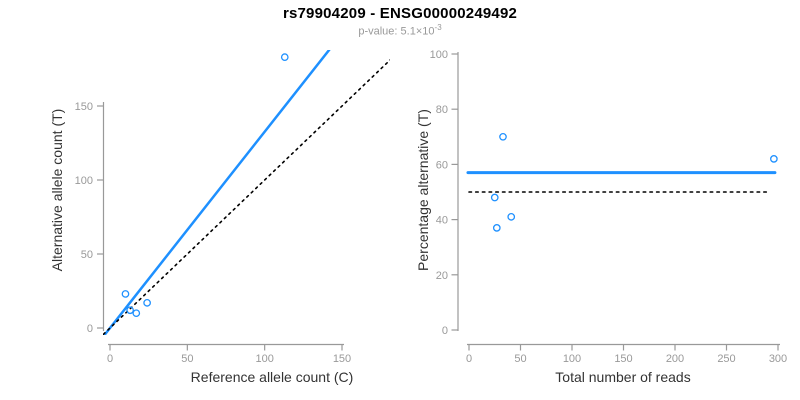 Image resolution: width=800 pixels, height=400 pixels. What do you see at coordinates (438, 27) in the screenshot?
I see `p-value-exponent: -3` at bounding box center [438, 27].